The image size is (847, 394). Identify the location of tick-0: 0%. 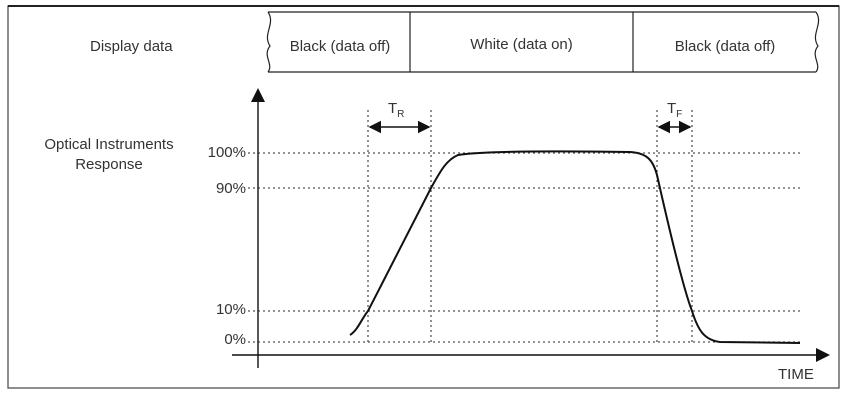
(235, 339).